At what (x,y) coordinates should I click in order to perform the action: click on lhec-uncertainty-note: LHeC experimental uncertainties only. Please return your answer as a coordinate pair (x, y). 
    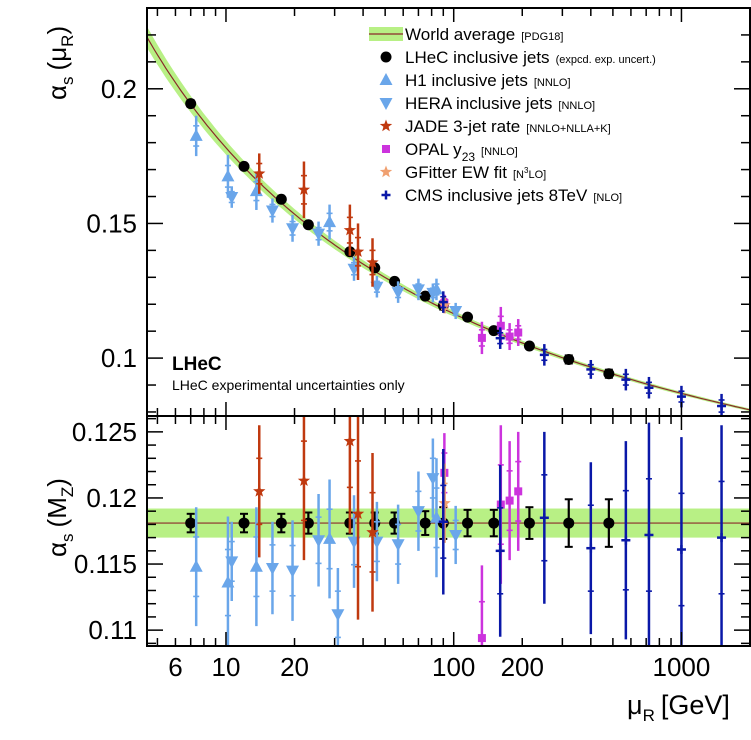
    Looking at the image, I should click on (288, 385).